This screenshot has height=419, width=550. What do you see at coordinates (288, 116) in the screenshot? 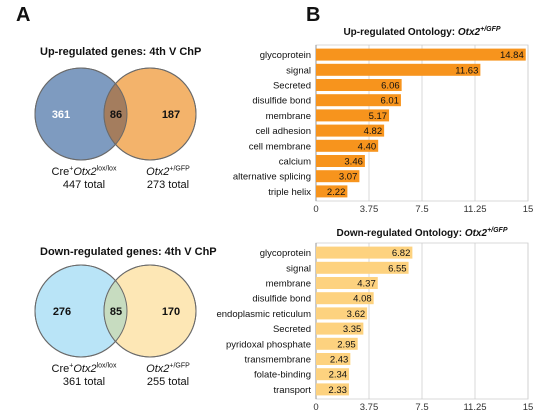
I see `chart-up-category-label: membrane` at bounding box center [288, 116].